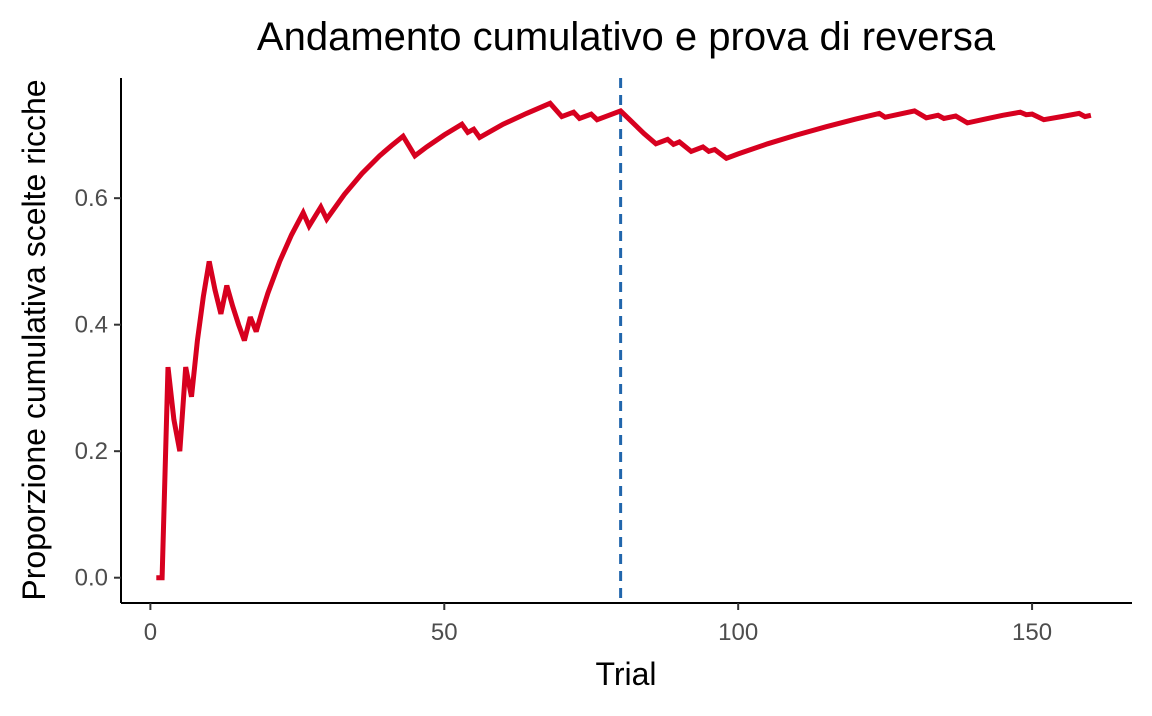  I want to click on x-tick-label: 0, so click(150, 632).